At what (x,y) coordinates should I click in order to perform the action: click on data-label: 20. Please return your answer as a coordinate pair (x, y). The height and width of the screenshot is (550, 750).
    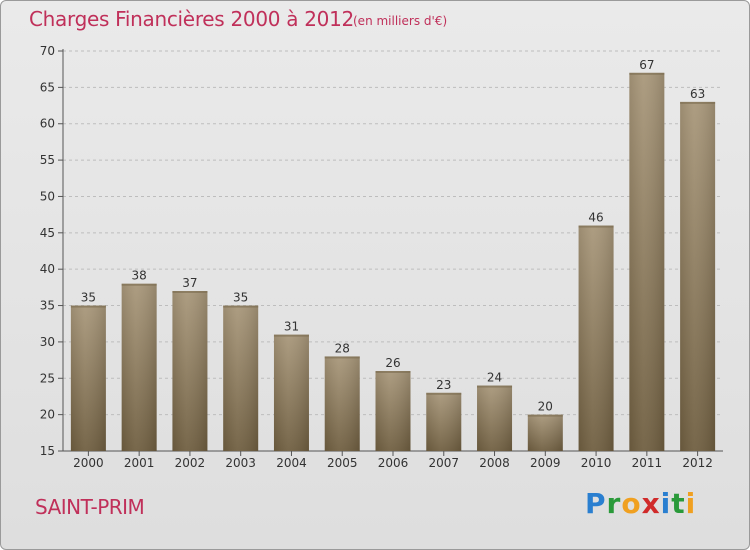
    Looking at the image, I should click on (545, 407).